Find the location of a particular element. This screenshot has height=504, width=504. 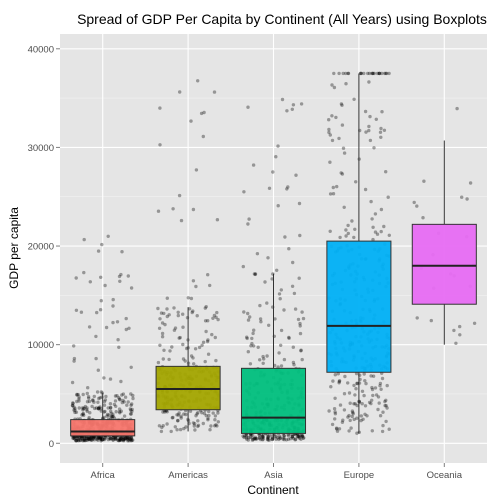

y-axis: 010000200003000040000 is located at coordinates (44, 246).